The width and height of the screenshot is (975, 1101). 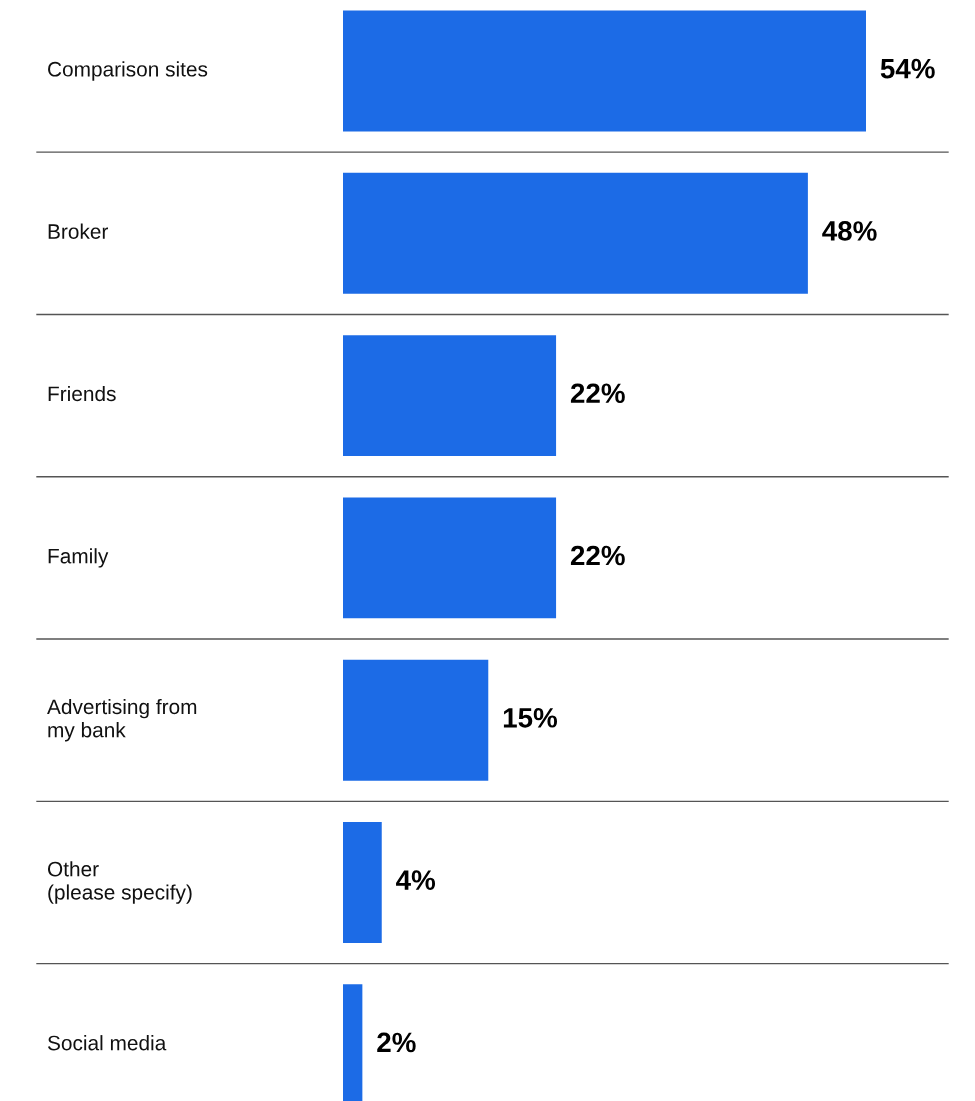 I want to click on y-tick-label: Family, so click(x=78, y=558).